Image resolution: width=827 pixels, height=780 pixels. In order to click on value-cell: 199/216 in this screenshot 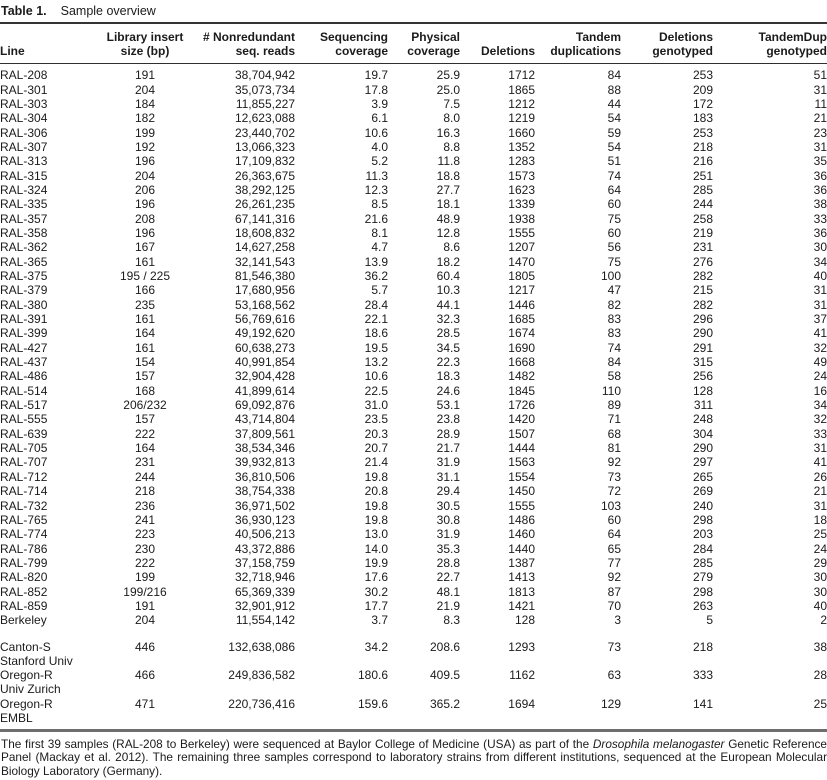, I will do `click(145, 591)`.